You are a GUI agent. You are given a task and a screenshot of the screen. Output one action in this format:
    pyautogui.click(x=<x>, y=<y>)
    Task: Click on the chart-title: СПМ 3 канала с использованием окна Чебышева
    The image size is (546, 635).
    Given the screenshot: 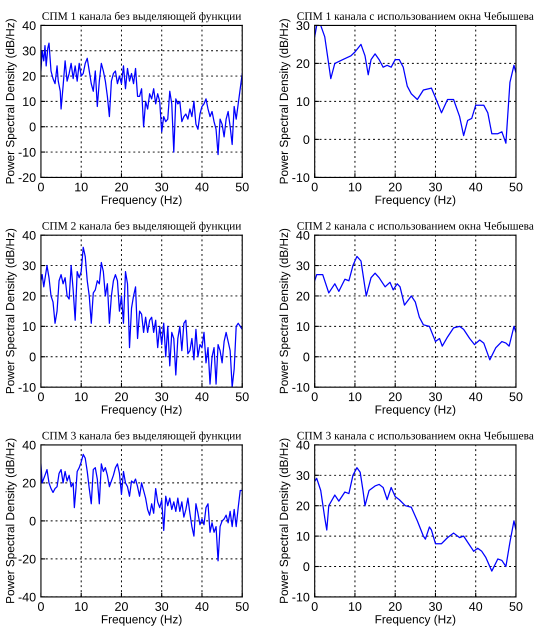 What is the action you would take?
    pyautogui.click(x=415, y=435)
    